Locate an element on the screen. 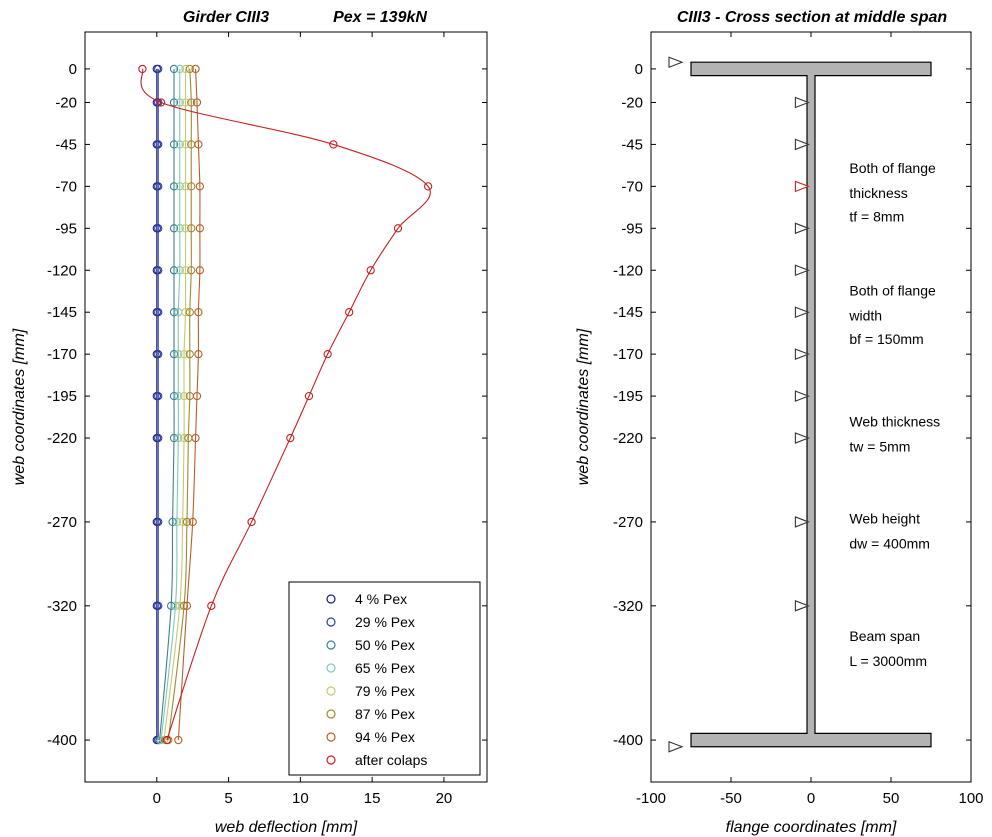  left-y-axis-label: web coordinates [mm] is located at coordinates (19, 406).